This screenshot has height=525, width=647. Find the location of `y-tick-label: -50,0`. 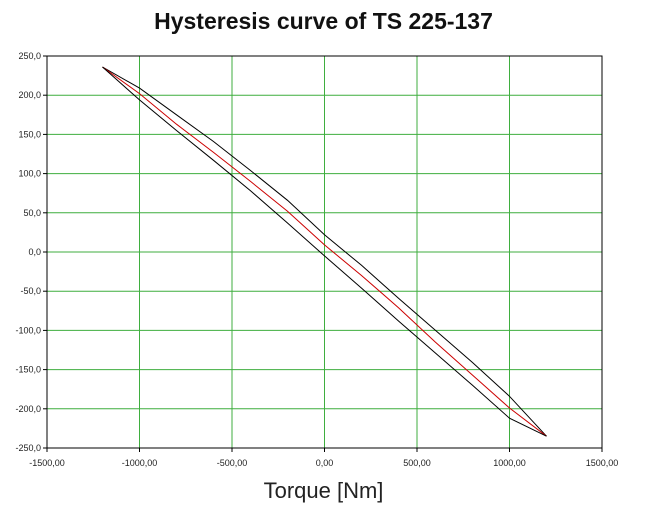

y-tick-label: -50,0 is located at coordinates (30, 291).